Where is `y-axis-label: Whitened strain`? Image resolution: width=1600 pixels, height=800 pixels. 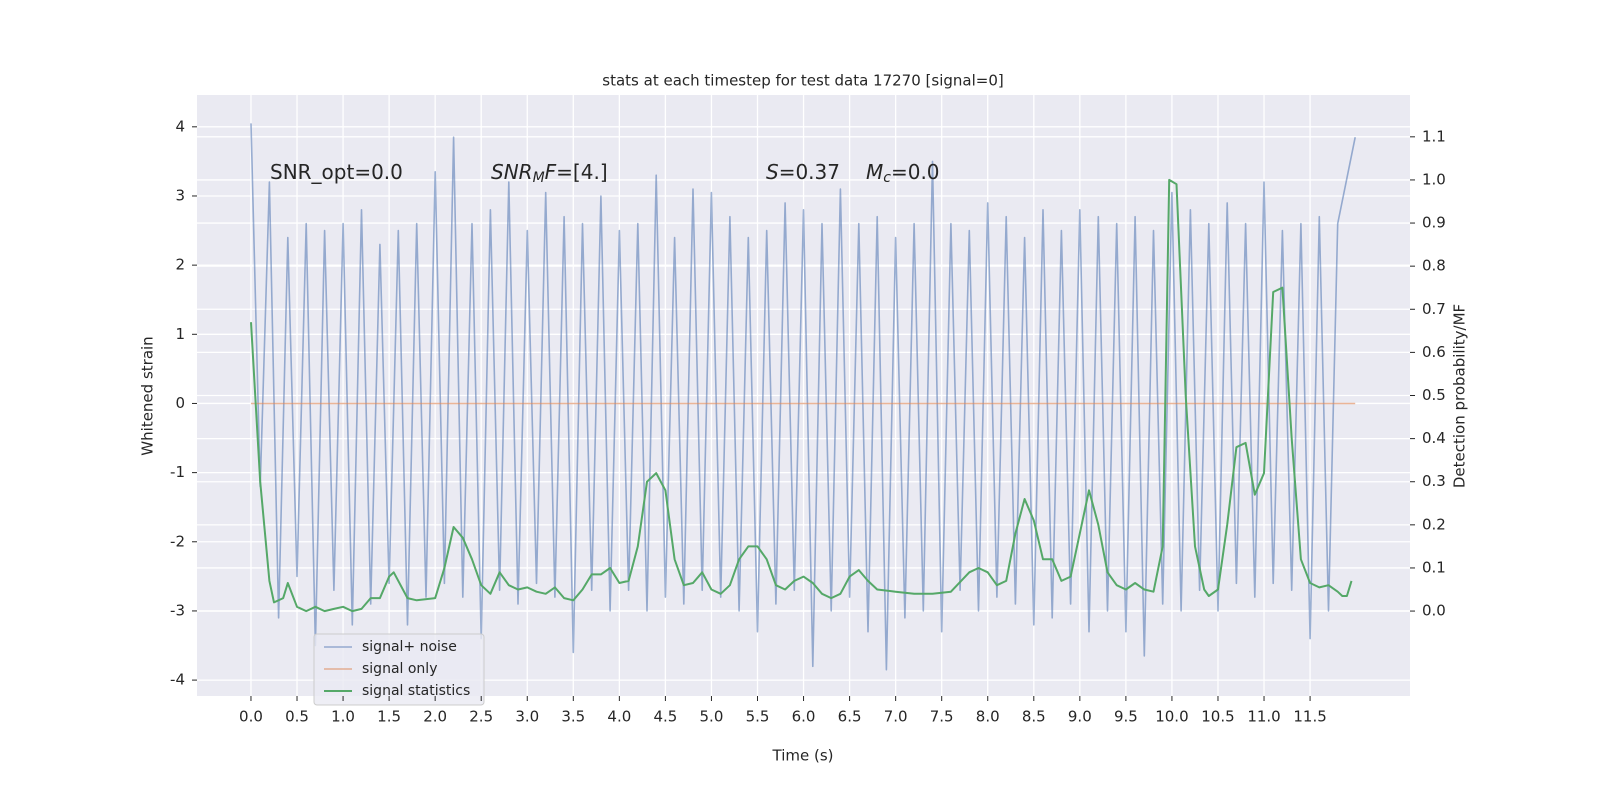
y-axis-label: Whitened strain is located at coordinates (148, 395).